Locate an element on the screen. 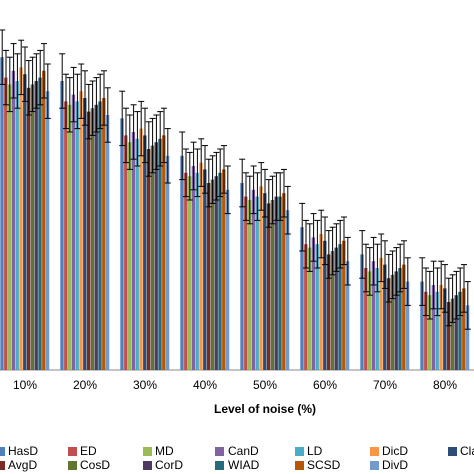 Image resolution: width=474 pixels, height=474 pixels. x-tick-label: 30% is located at coordinates (145, 385).